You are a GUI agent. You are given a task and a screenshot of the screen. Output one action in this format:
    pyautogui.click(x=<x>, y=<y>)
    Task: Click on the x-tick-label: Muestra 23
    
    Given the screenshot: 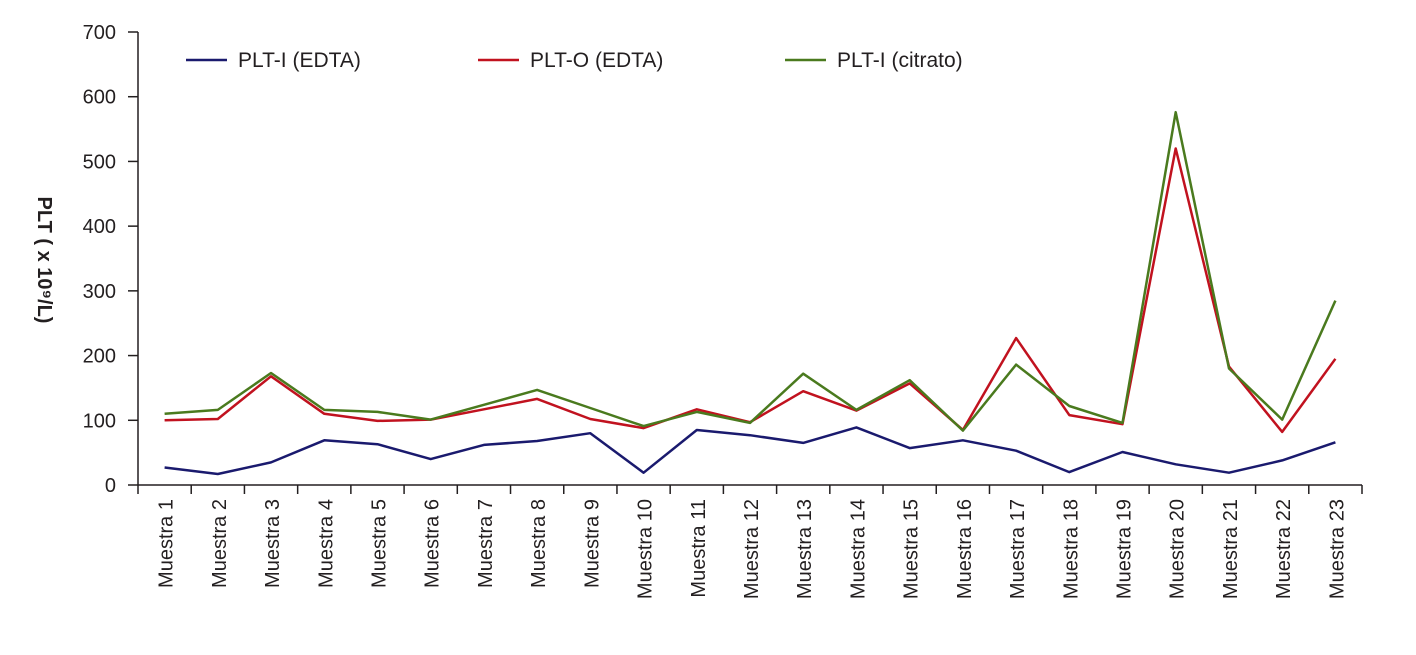 What is the action you would take?
    pyautogui.click(x=1337, y=549)
    